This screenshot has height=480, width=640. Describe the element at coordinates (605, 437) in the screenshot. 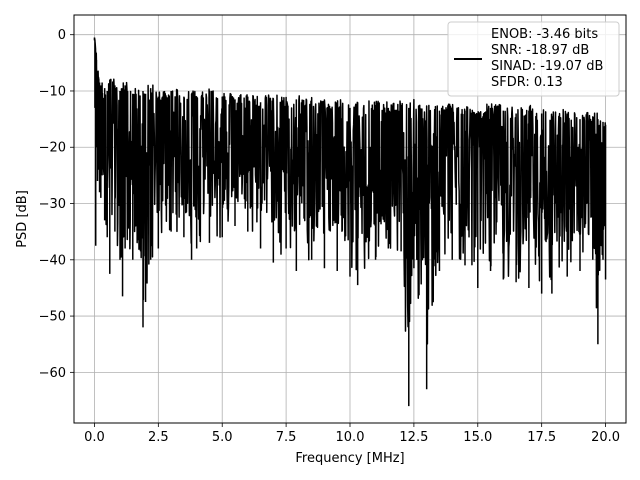

I see `x-tick-label: 20.0` at that location.